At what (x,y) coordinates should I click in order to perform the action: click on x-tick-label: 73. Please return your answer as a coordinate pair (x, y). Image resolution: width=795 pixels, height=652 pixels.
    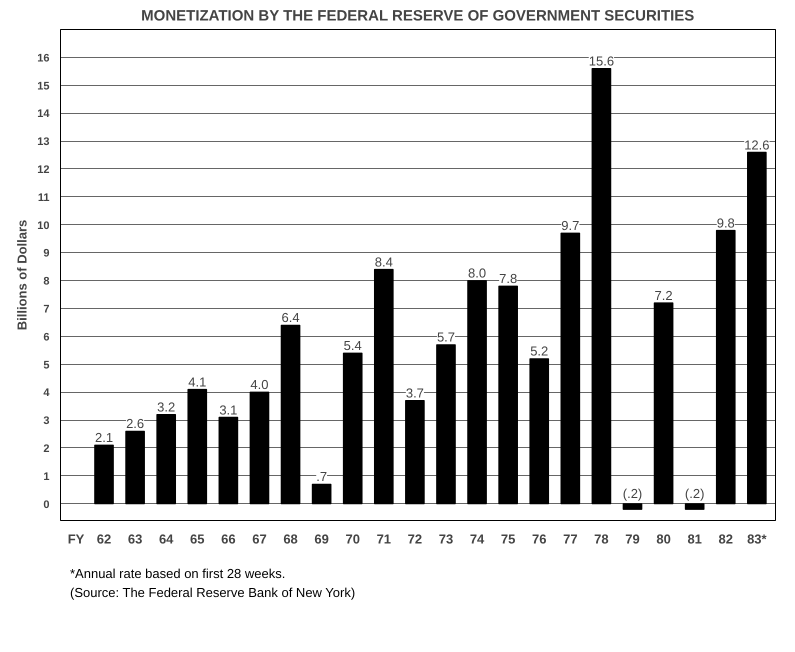
    Looking at the image, I should click on (446, 539).